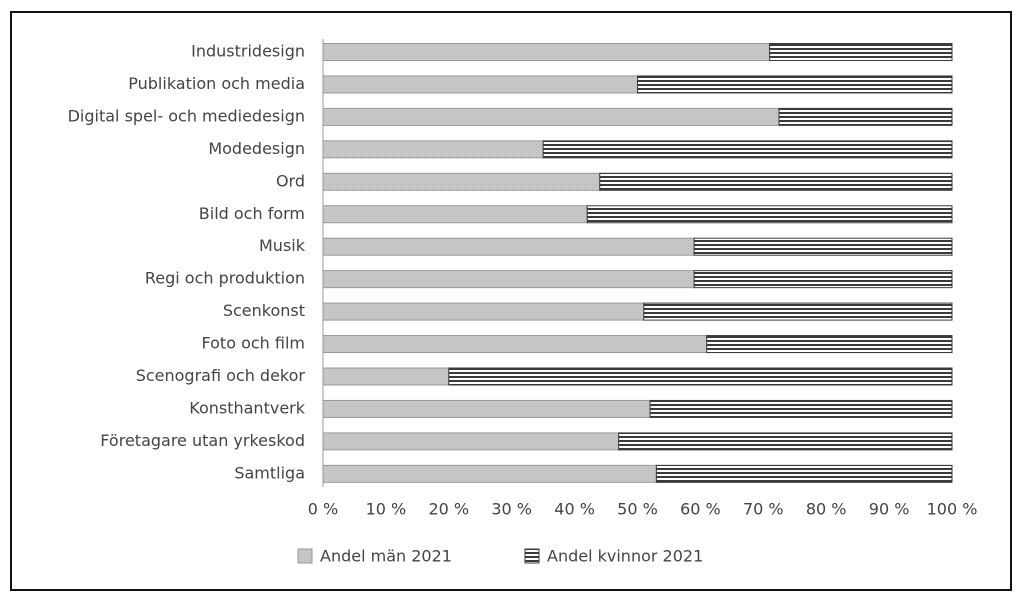  I want to click on x-tick-label: 0 %, so click(323, 509).